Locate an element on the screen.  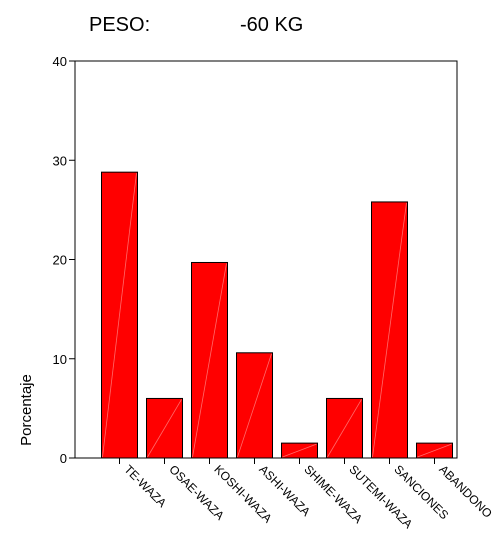
x-tick-label: TE-WAZA is located at coordinates (145, 486).